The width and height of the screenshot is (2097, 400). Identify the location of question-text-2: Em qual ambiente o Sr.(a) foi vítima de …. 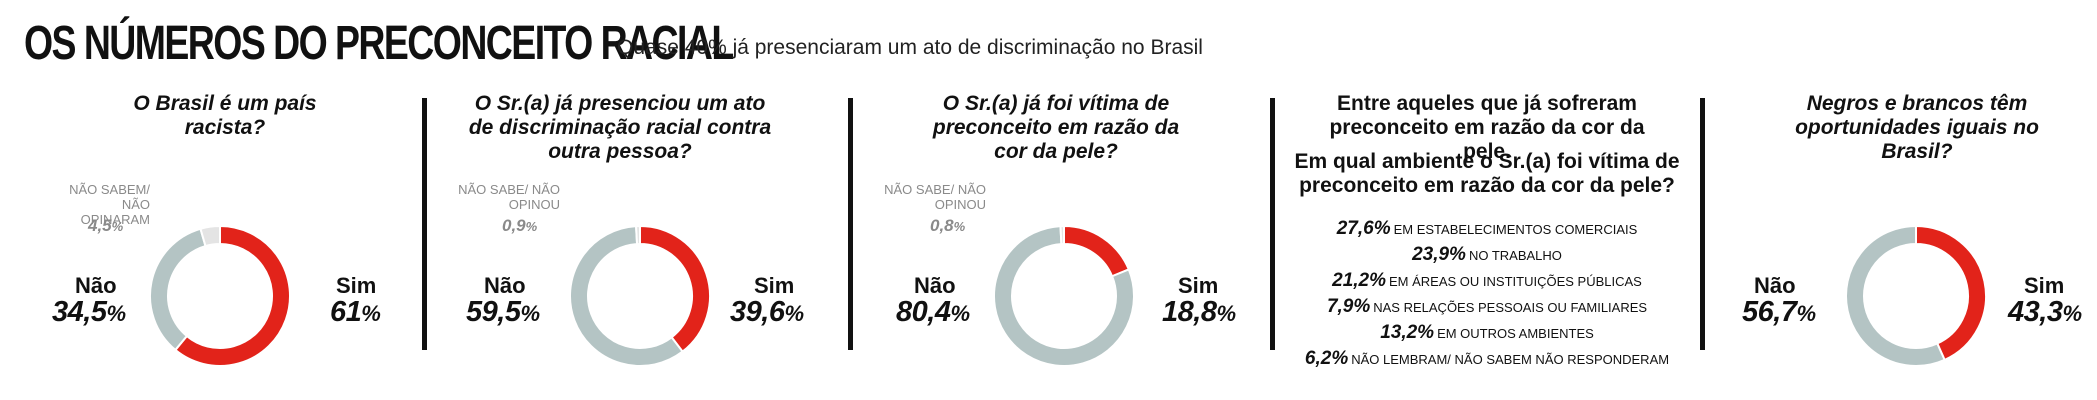
(1487, 173).